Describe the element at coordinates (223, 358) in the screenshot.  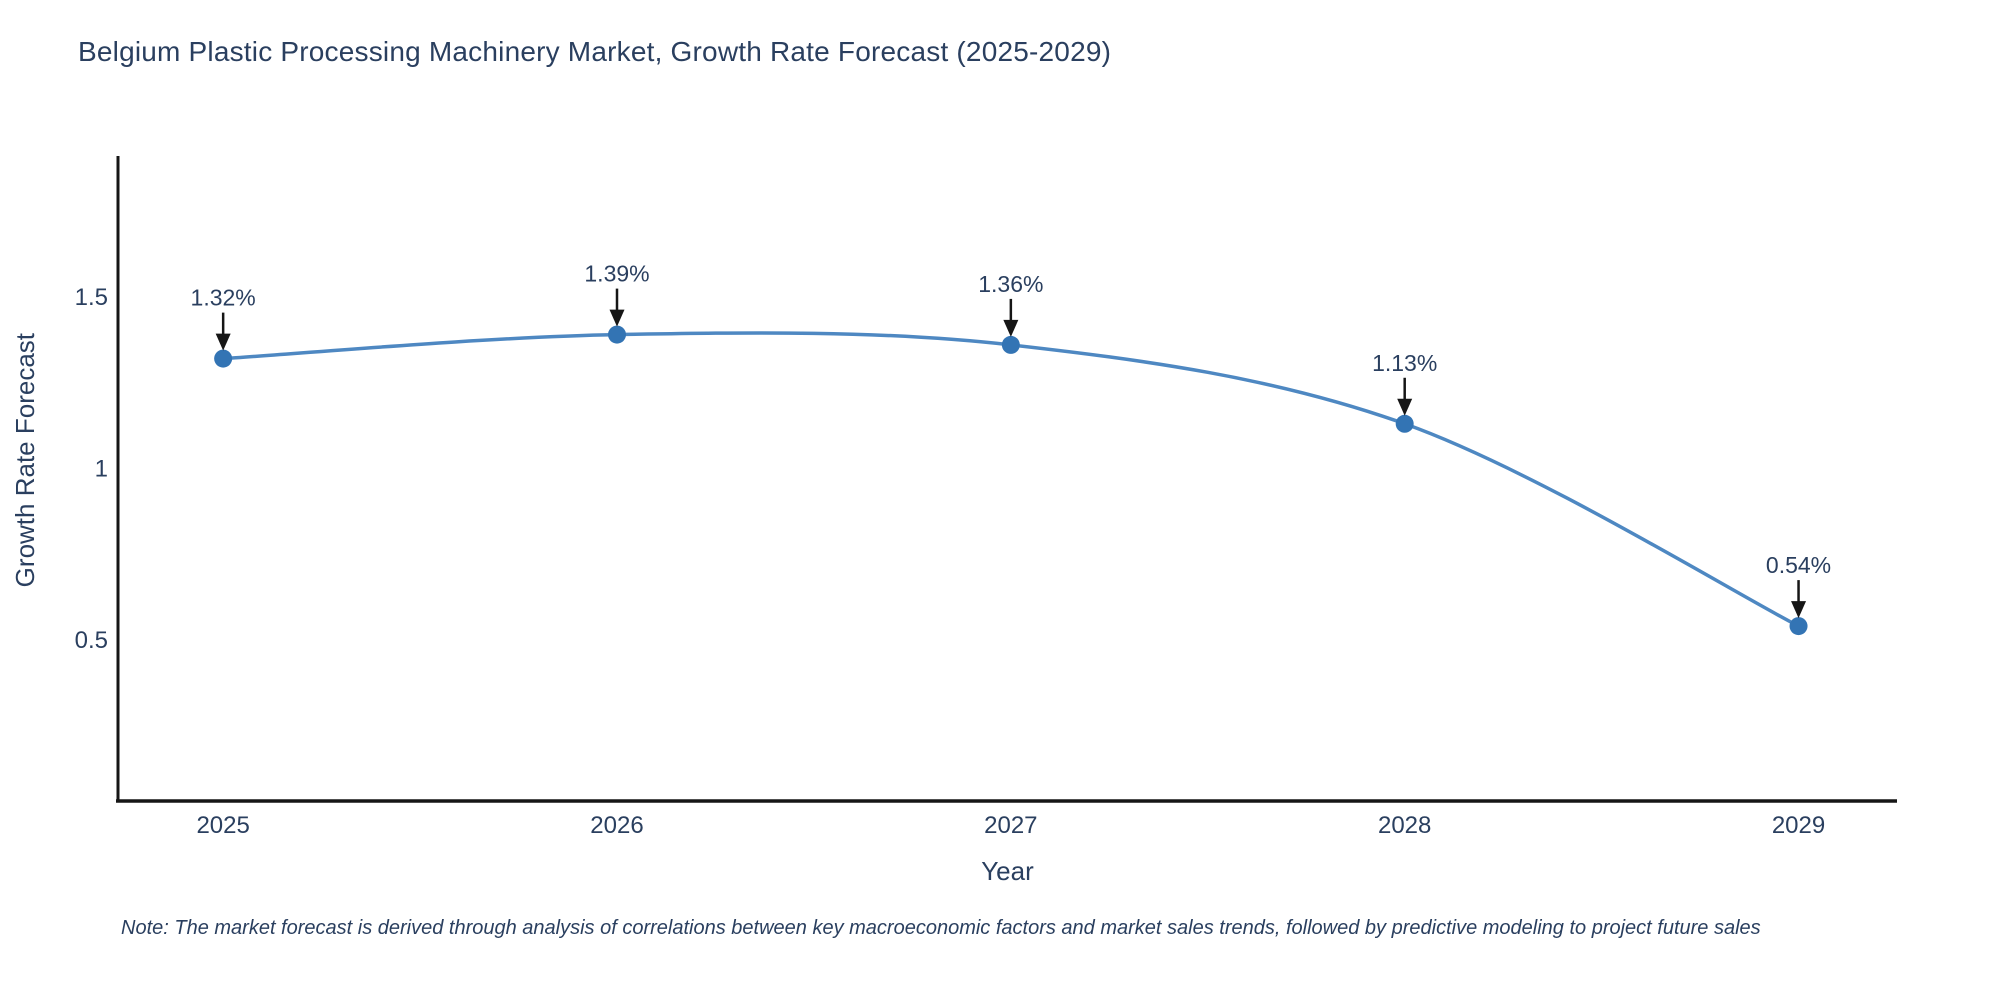
I see `data-point-2025` at that location.